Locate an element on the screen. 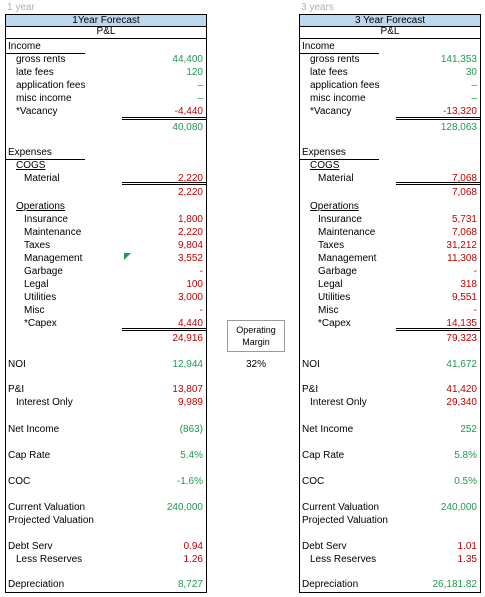 The height and width of the screenshot is (597, 485). operating-margin-value: 32% is located at coordinates (255, 364).